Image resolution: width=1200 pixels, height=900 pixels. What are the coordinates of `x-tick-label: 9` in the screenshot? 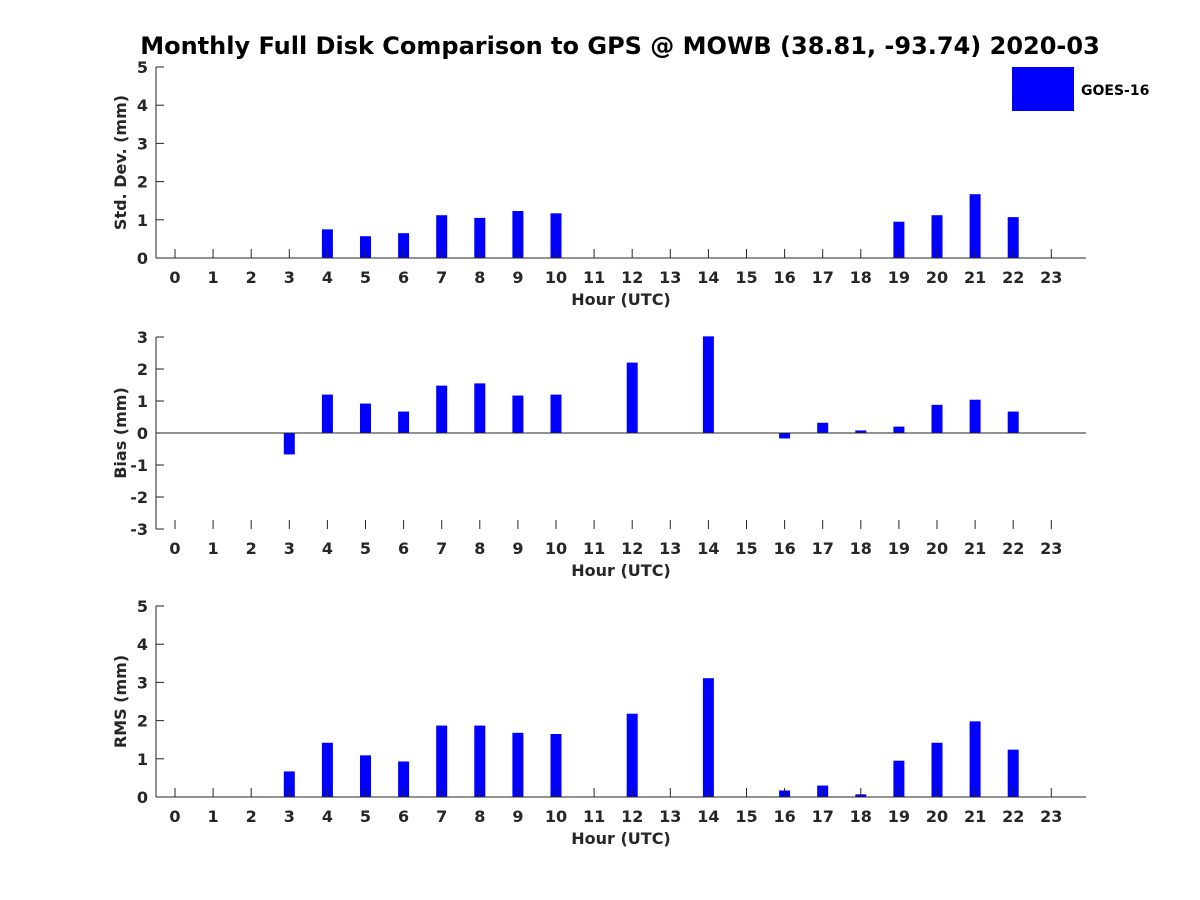 It's located at (517, 816).